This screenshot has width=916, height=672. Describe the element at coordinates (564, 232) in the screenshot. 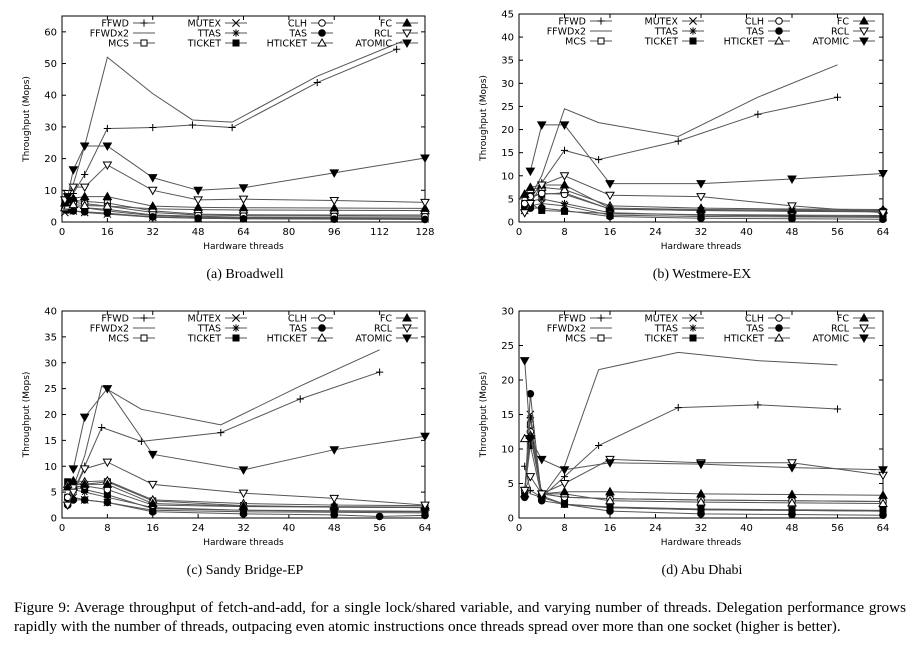

I see `x-tick-label: 8` at that location.